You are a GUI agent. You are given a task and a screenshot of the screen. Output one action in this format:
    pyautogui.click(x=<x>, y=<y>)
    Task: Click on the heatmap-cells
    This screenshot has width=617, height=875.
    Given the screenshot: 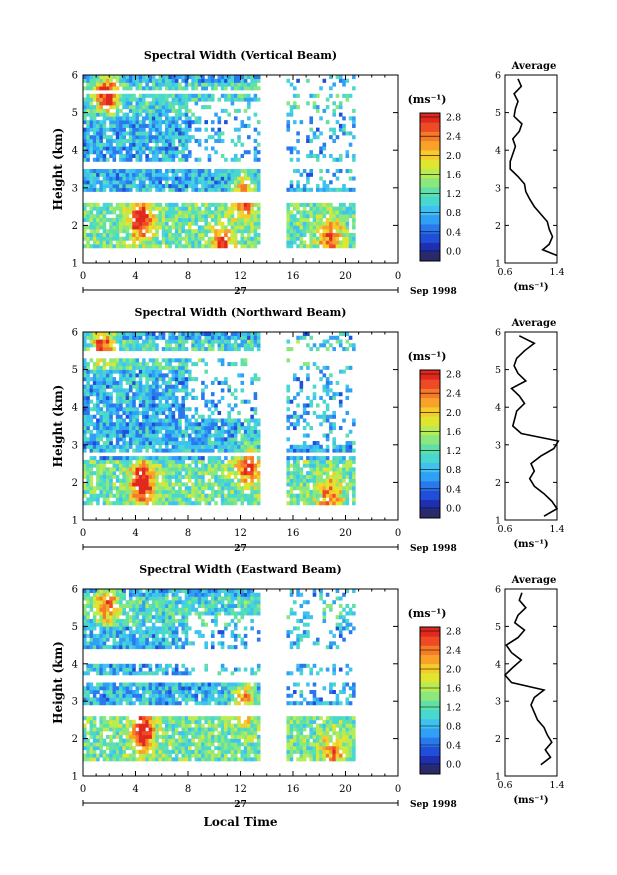 What is the action you would take?
    pyautogui.click(x=219, y=675)
    